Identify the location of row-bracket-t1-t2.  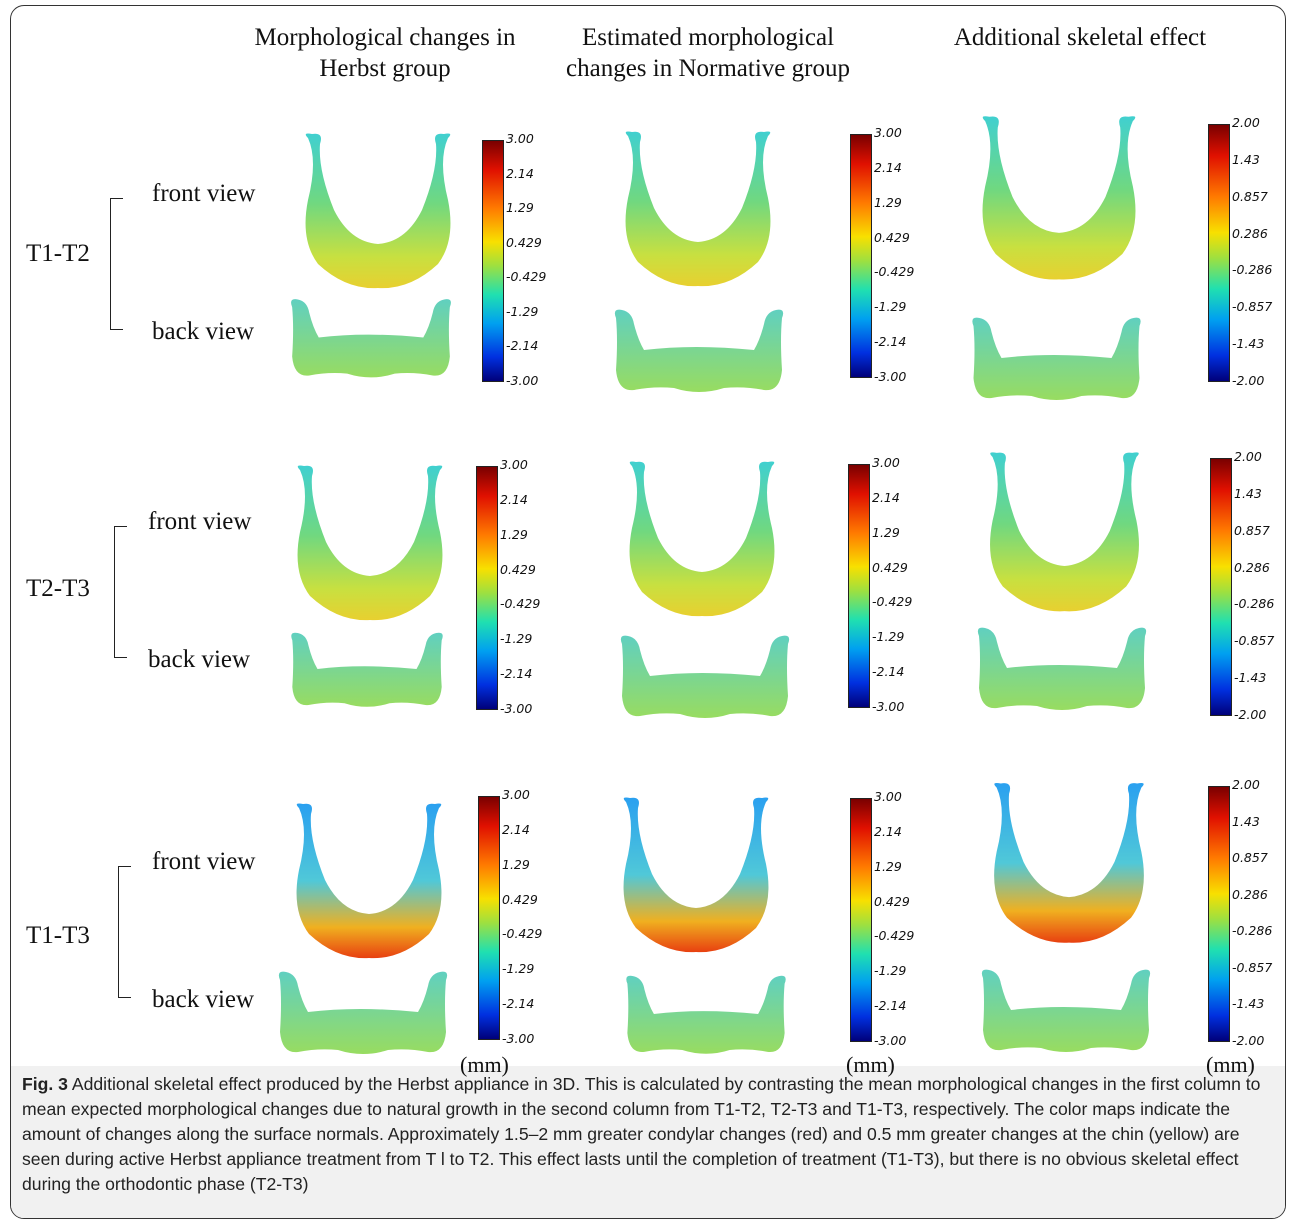
(116, 264).